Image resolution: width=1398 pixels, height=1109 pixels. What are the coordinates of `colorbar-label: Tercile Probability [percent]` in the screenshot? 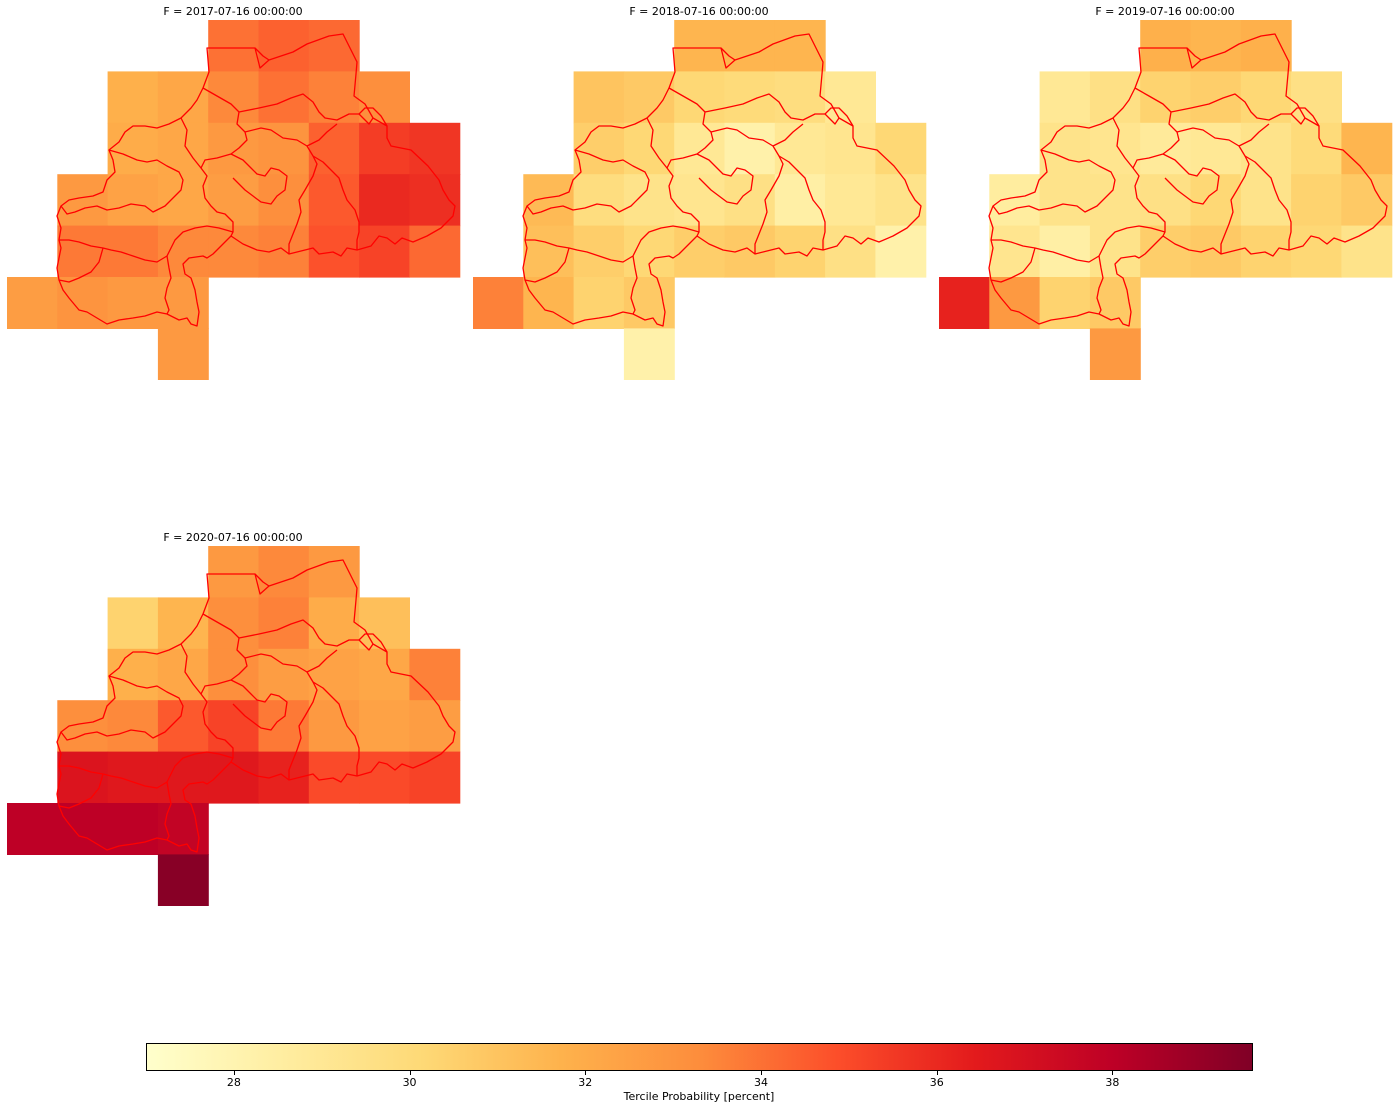 It's located at (699, 1096).